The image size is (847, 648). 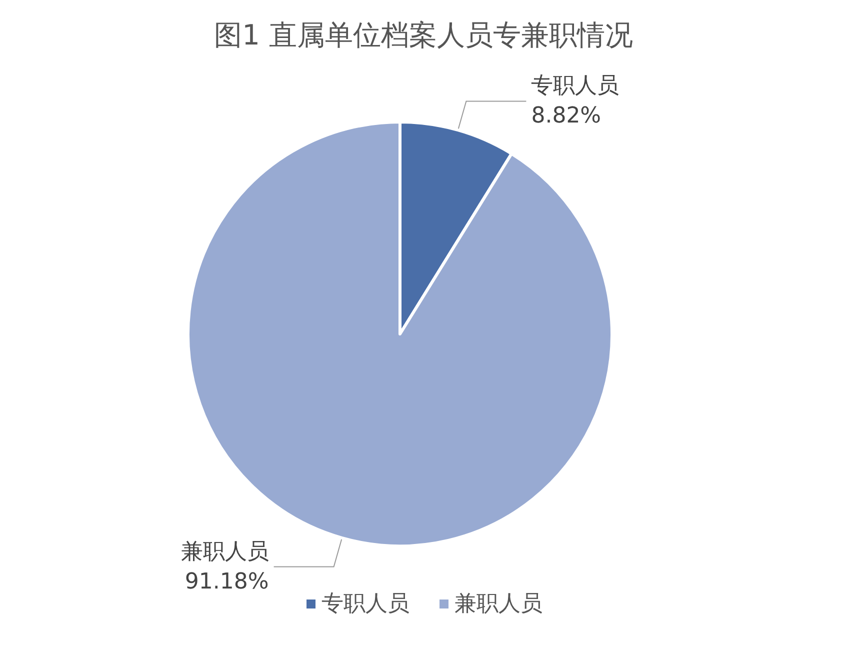 What do you see at coordinates (498, 604) in the screenshot?
I see `legend-label: 兼职人员` at bounding box center [498, 604].